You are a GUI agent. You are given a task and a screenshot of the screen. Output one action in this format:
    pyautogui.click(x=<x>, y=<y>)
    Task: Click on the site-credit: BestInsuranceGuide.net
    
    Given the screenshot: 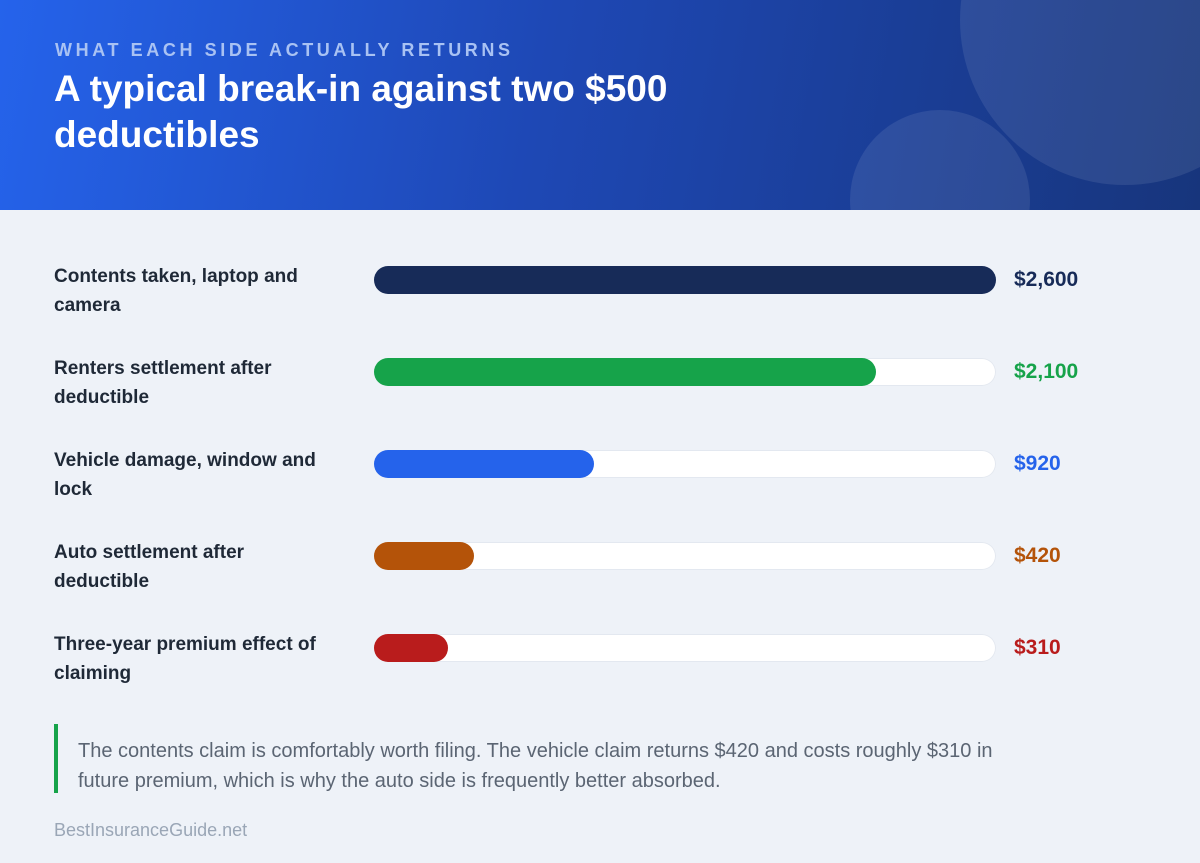 What is the action you would take?
    pyautogui.click(x=151, y=830)
    